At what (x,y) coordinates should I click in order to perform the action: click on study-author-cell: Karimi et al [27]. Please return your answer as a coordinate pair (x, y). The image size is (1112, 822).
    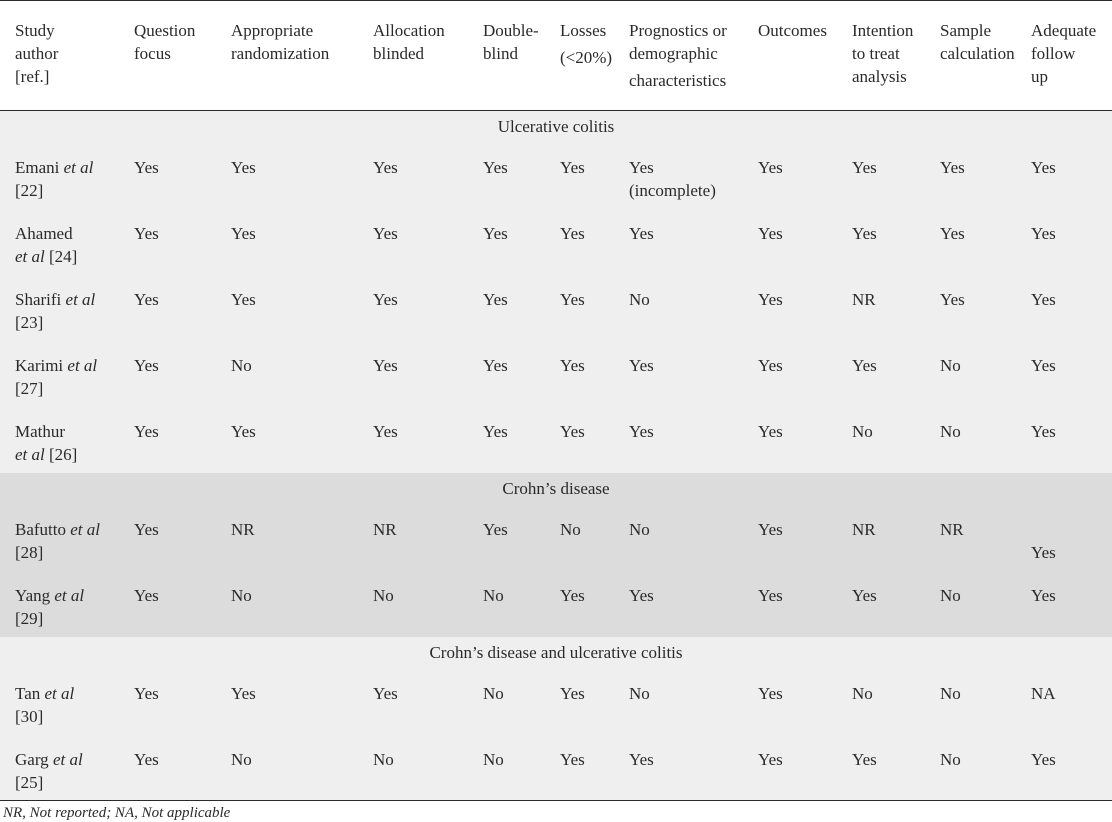
    Looking at the image, I should click on (59, 374).